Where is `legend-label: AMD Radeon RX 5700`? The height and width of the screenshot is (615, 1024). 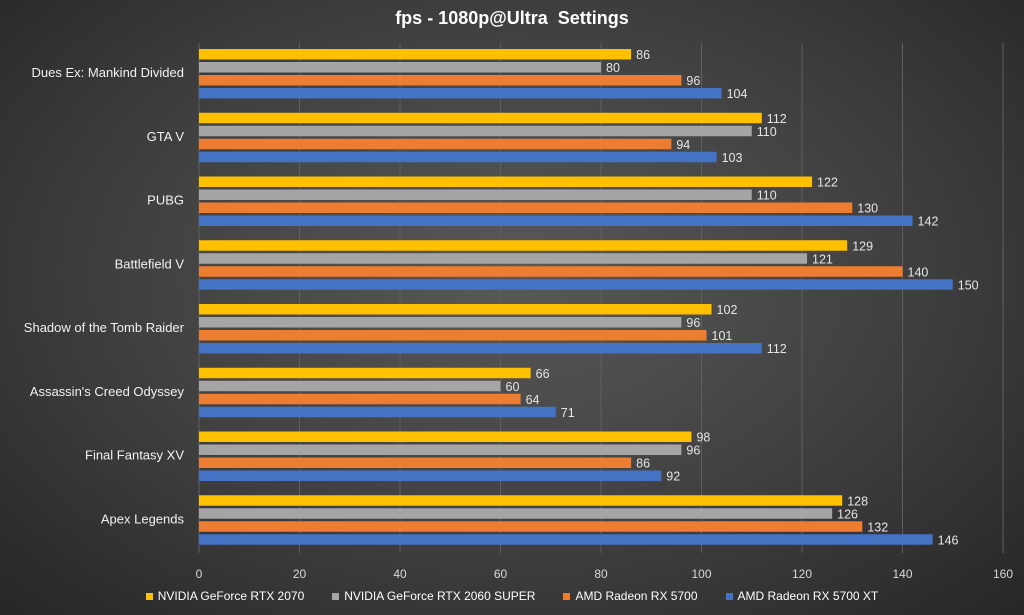 legend-label: AMD Radeon RX 5700 is located at coordinates (636, 596).